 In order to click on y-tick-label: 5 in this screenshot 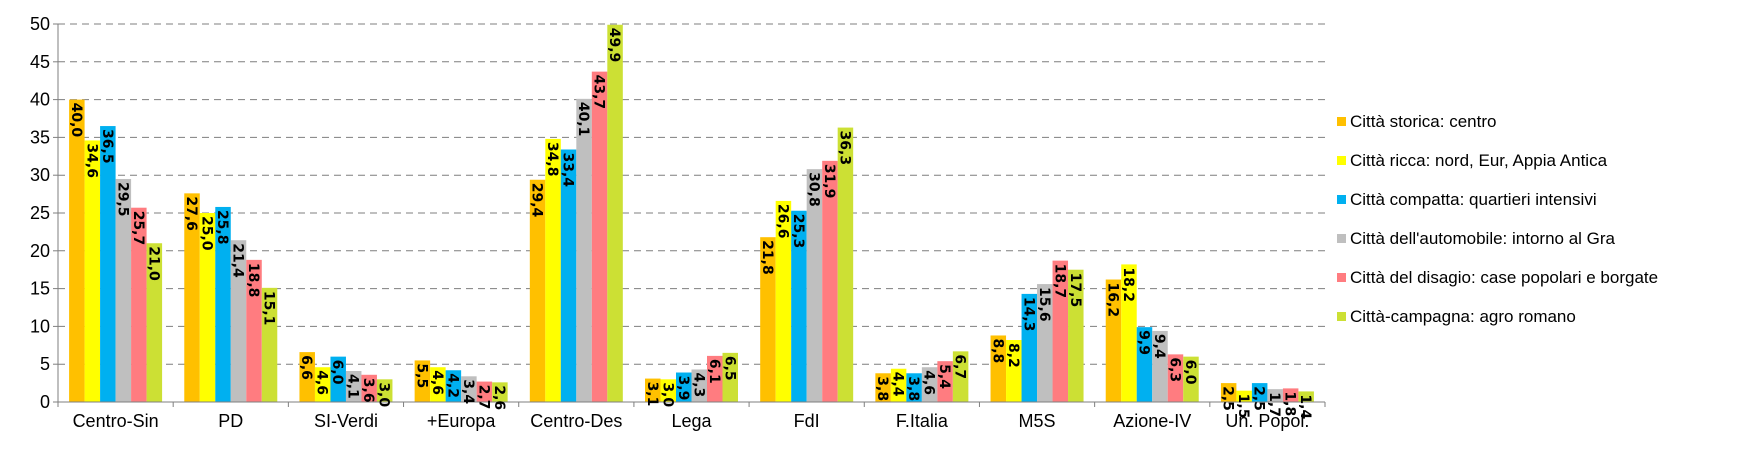, I will do `click(45, 364)`.